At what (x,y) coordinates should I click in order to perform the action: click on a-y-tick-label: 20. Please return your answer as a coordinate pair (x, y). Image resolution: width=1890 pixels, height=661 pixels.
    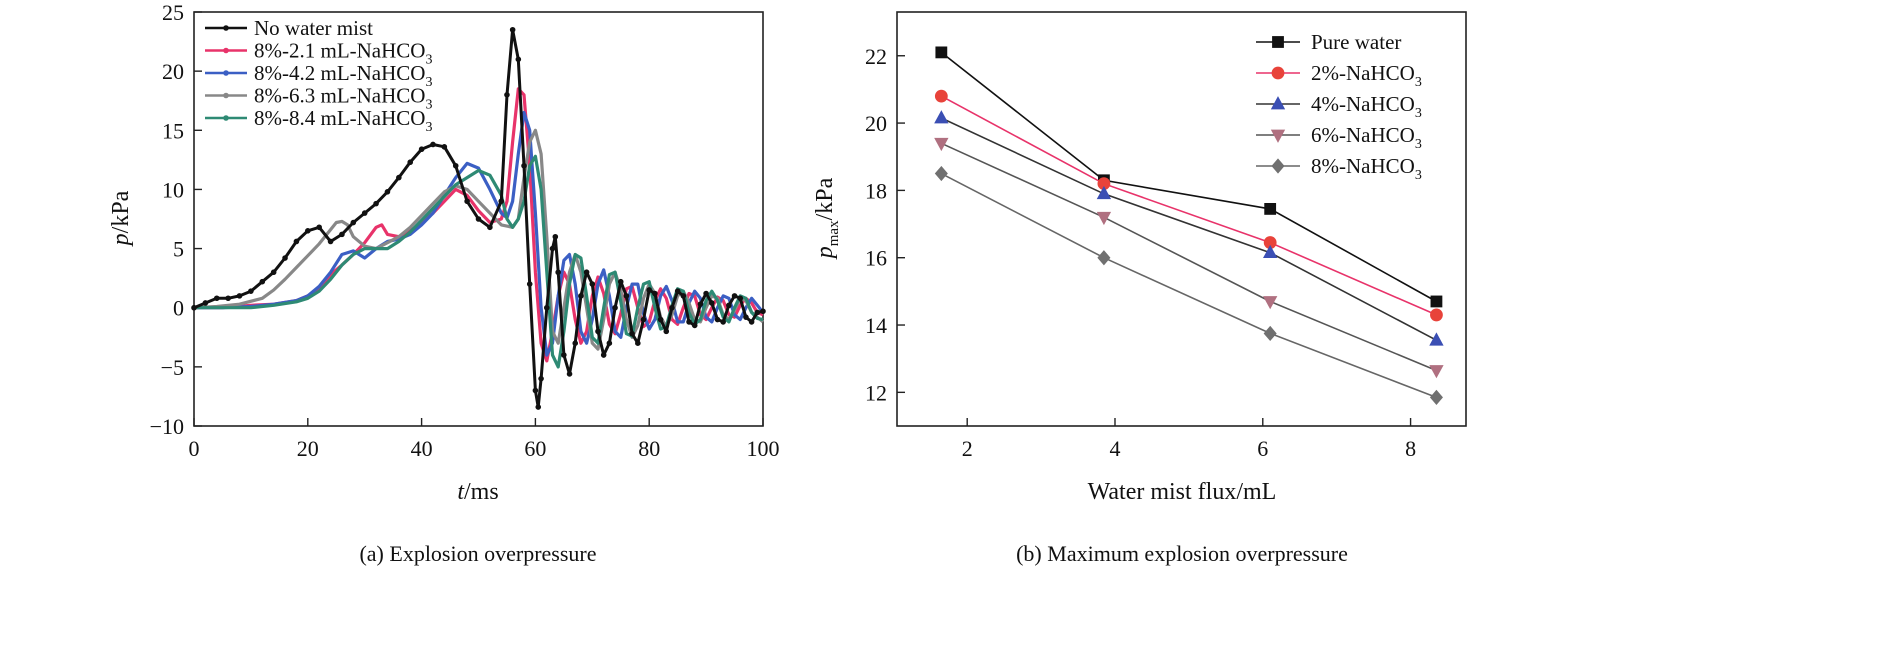
    Looking at the image, I should click on (173, 71).